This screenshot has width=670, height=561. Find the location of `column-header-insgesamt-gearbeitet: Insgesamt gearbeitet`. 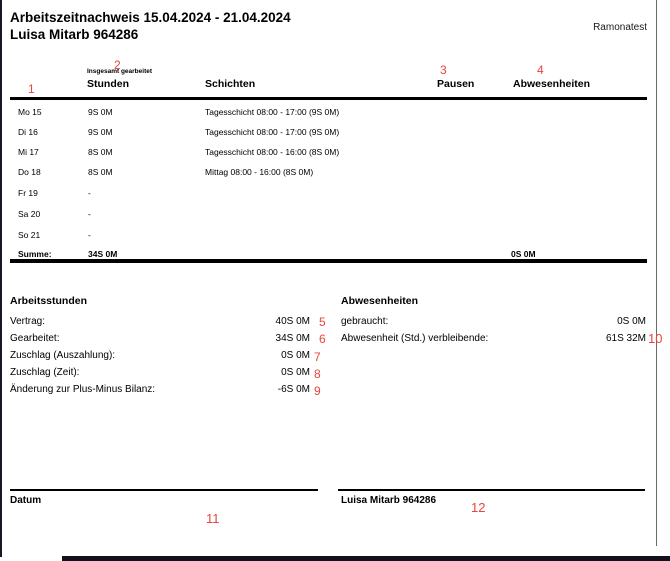

column-header-insgesamt-gearbeitet: Insgesamt gearbeitet is located at coordinates (120, 71).